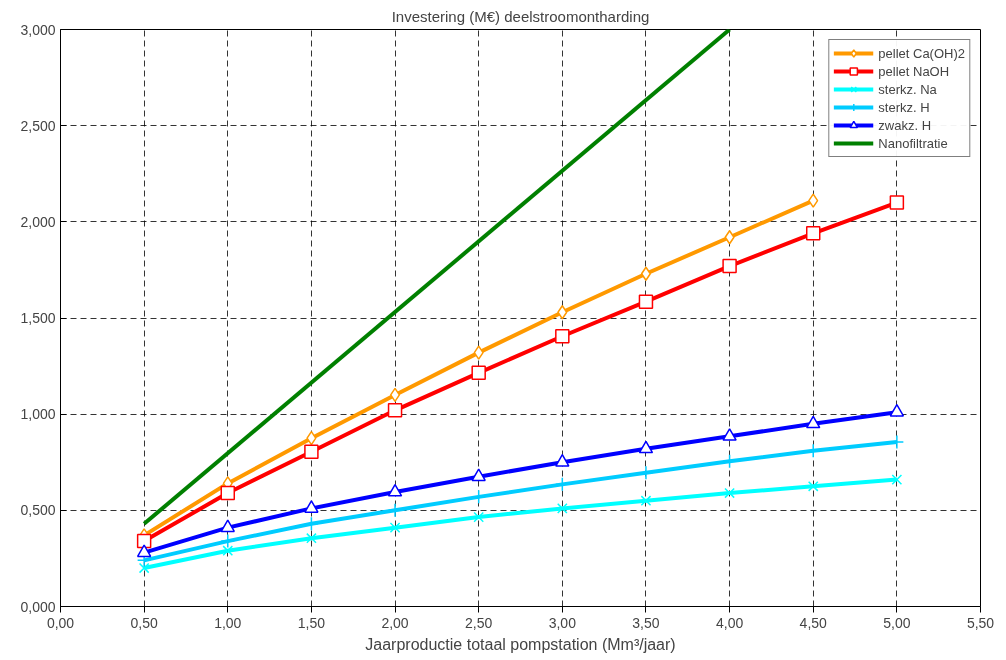  What do you see at coordinates (897, 622) in the screenshot?
I see `x-tick-label: 5,00` at bounding box center [897, 622].